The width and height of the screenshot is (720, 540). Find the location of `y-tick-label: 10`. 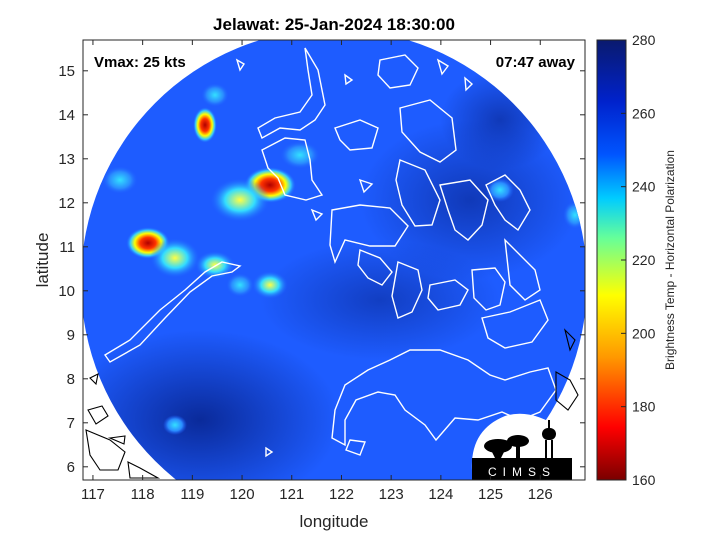

y-tick-label: 10 is located at coordinates (66, 291).